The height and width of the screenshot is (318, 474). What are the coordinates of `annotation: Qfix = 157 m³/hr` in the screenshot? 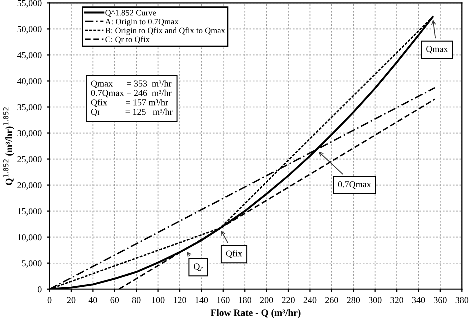 It's located at (129, 103).